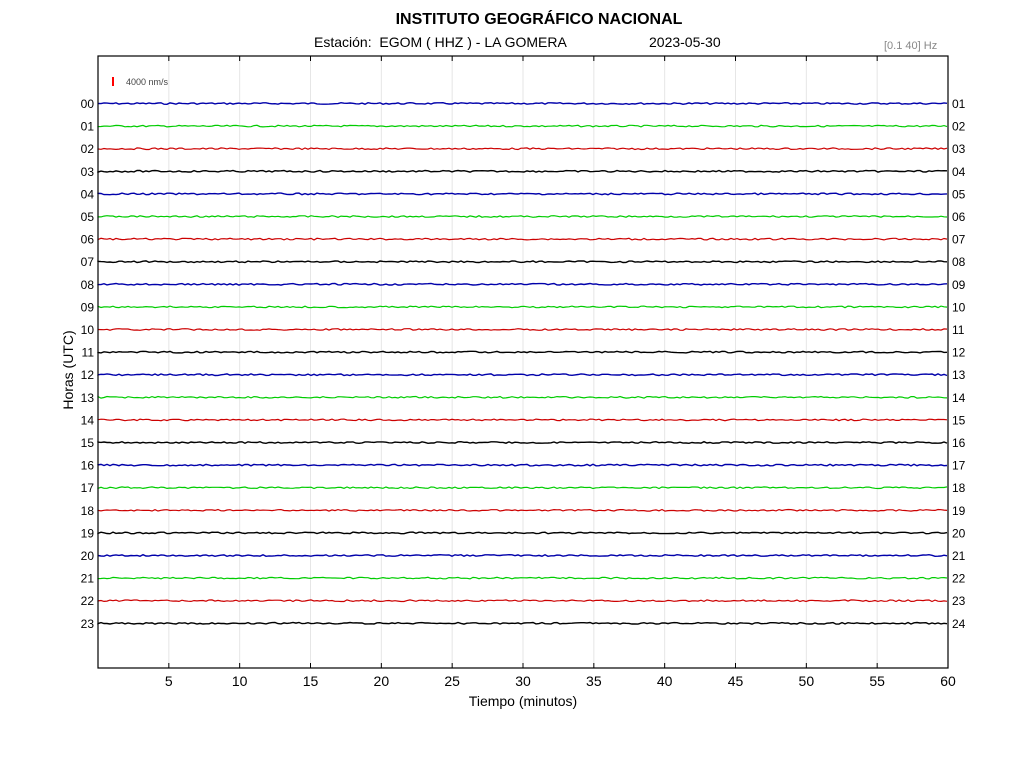 This screenshot has width=1025, height=768. Describe the element at coordinates (88, 488) in the screenshot. I see `hour-label-left: 17` at that location.